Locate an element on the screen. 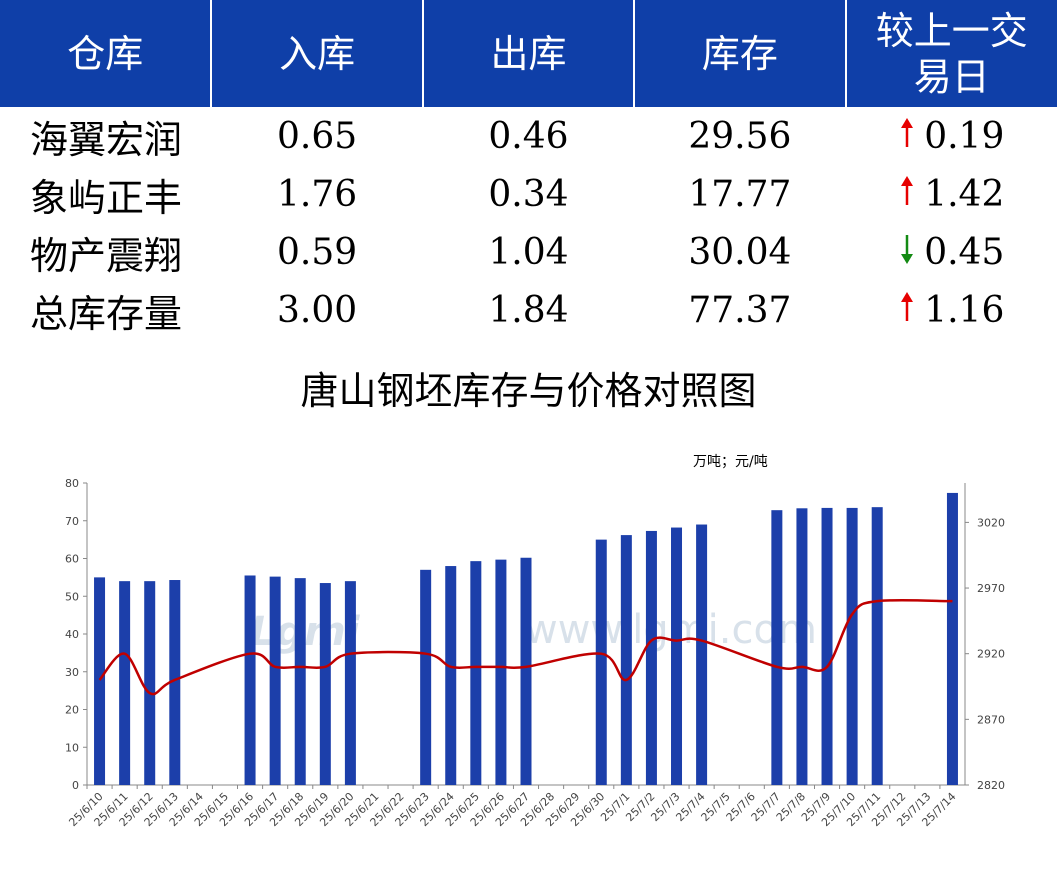 The height and width of the screenshot is (895, 1057). y-right-tick-label: 2920 is located at coordinates (991, 654).